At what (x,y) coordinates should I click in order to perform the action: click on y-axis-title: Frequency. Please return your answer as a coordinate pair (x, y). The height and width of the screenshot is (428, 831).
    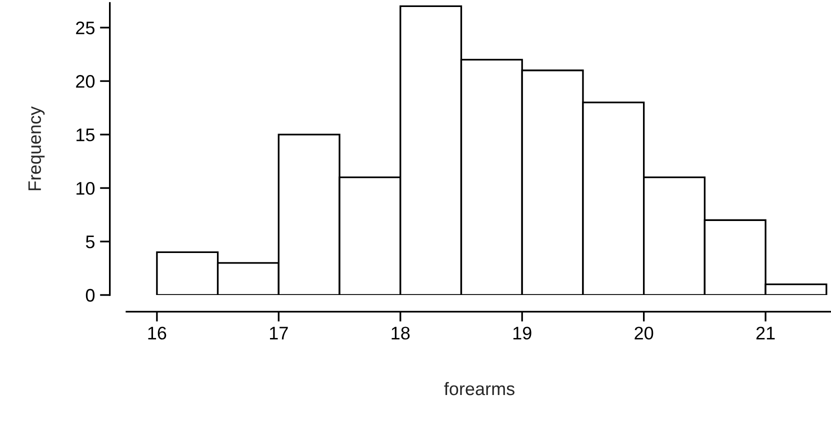
    Looking at the image, I should click on (36, 148).